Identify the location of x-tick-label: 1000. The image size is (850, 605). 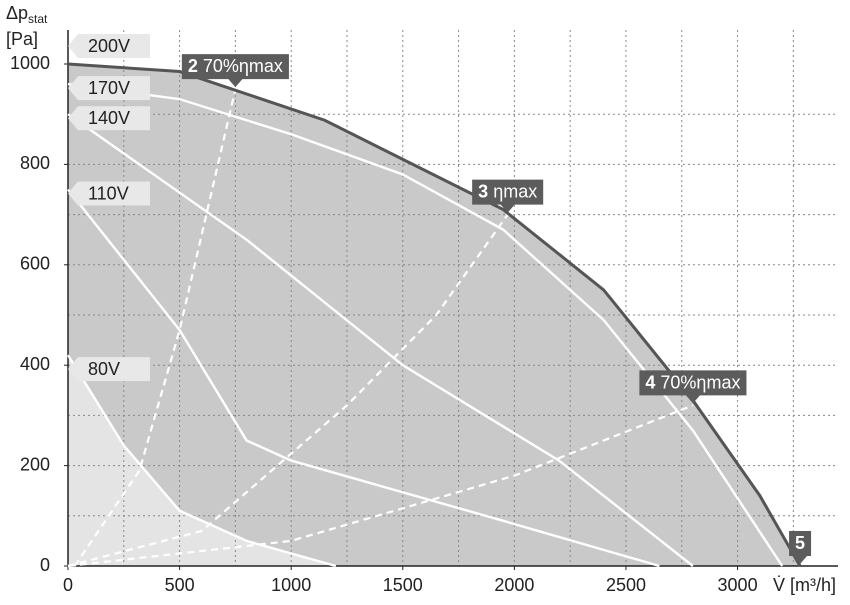
(291, 585).